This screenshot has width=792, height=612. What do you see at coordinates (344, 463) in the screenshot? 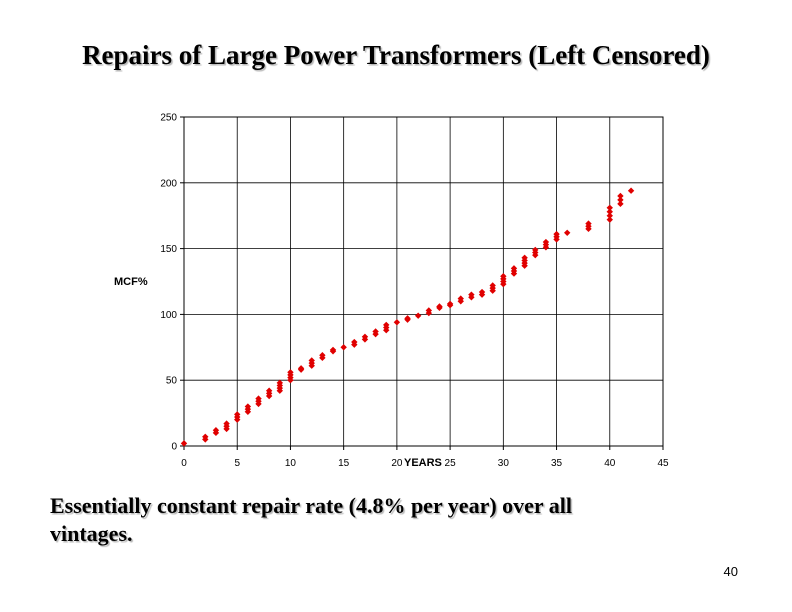
I see `x-tick-label: 15` at bounding box center [344, 463].